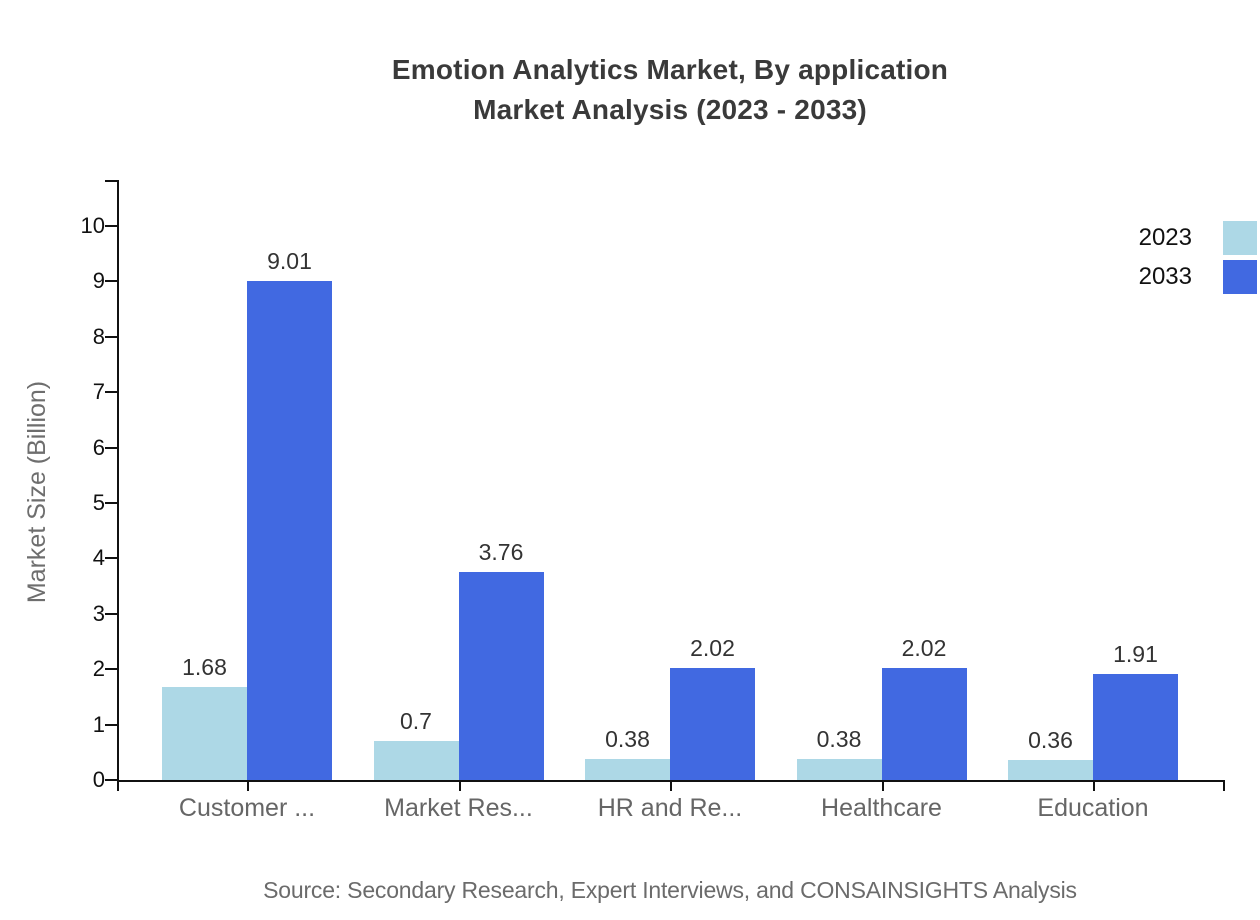 This screenshot has width=1260, height=920. Describe the element at coordinates (92, 225) in the screenshot. I see `y-tick-label: 10` at that location.